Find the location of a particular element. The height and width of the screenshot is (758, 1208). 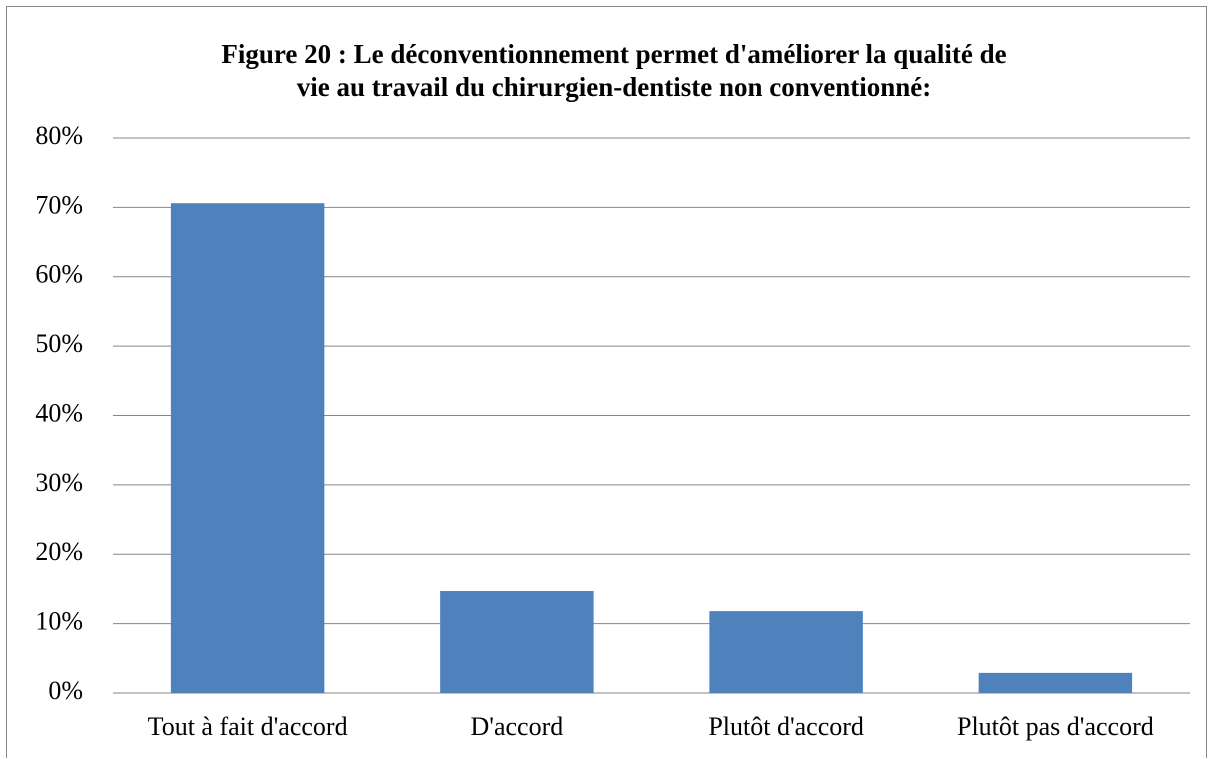

y-tick-label: 10% is located at coordinates (59, 621).